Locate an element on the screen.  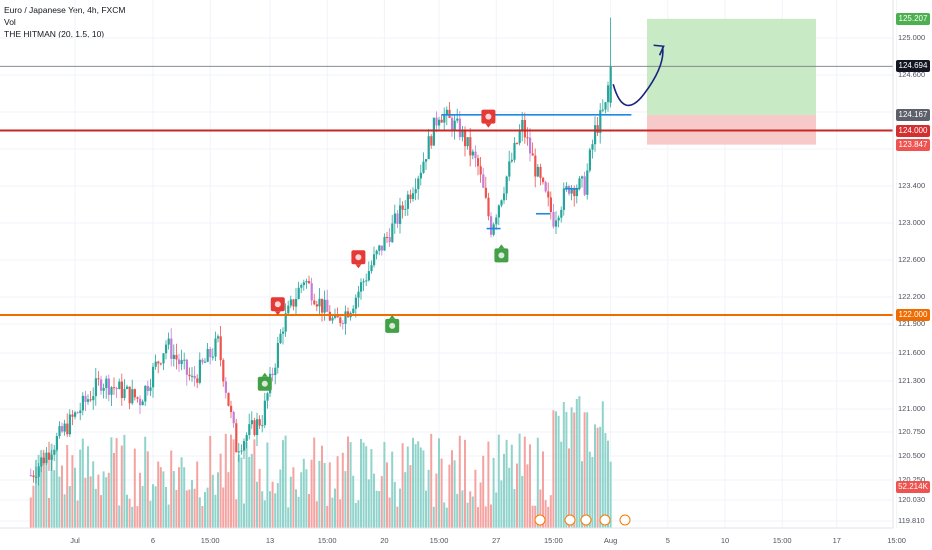
target-price-tag: 125.207 is located at coordinates (913, 18).